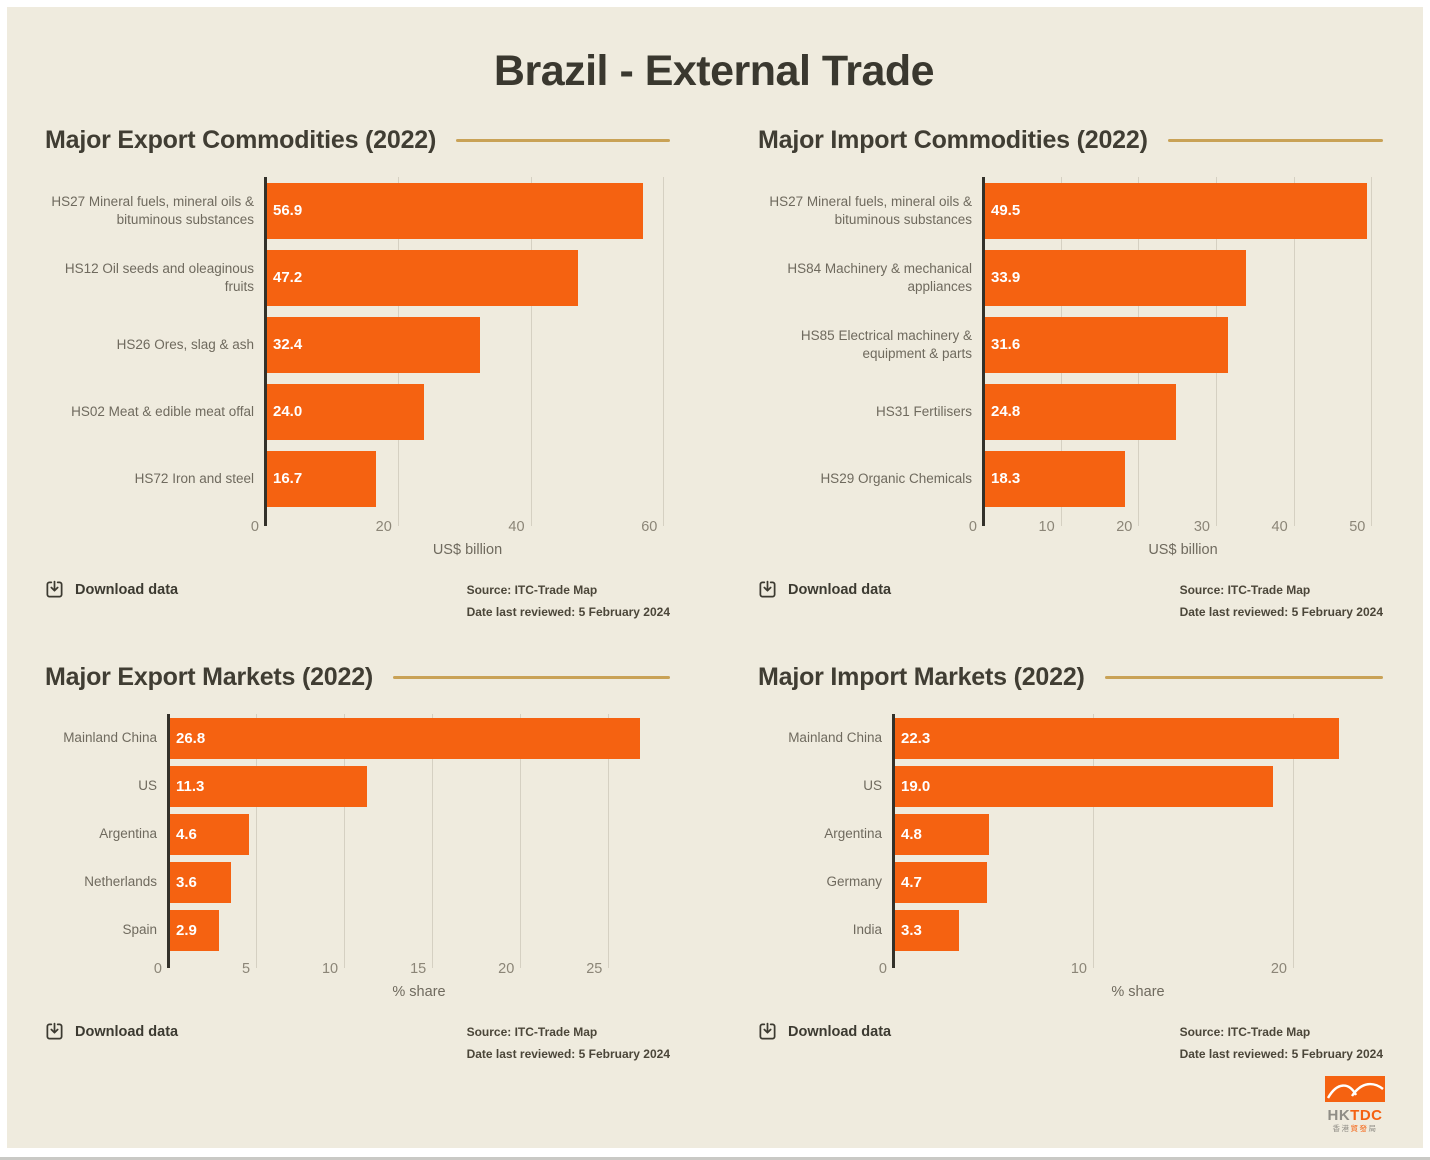 Image resolution: width=1430 pixels, height=1160 pixels. Describe the element at coordinates (649, 527) in the screenshot. I see `axis-tick-label: 60` at that location.